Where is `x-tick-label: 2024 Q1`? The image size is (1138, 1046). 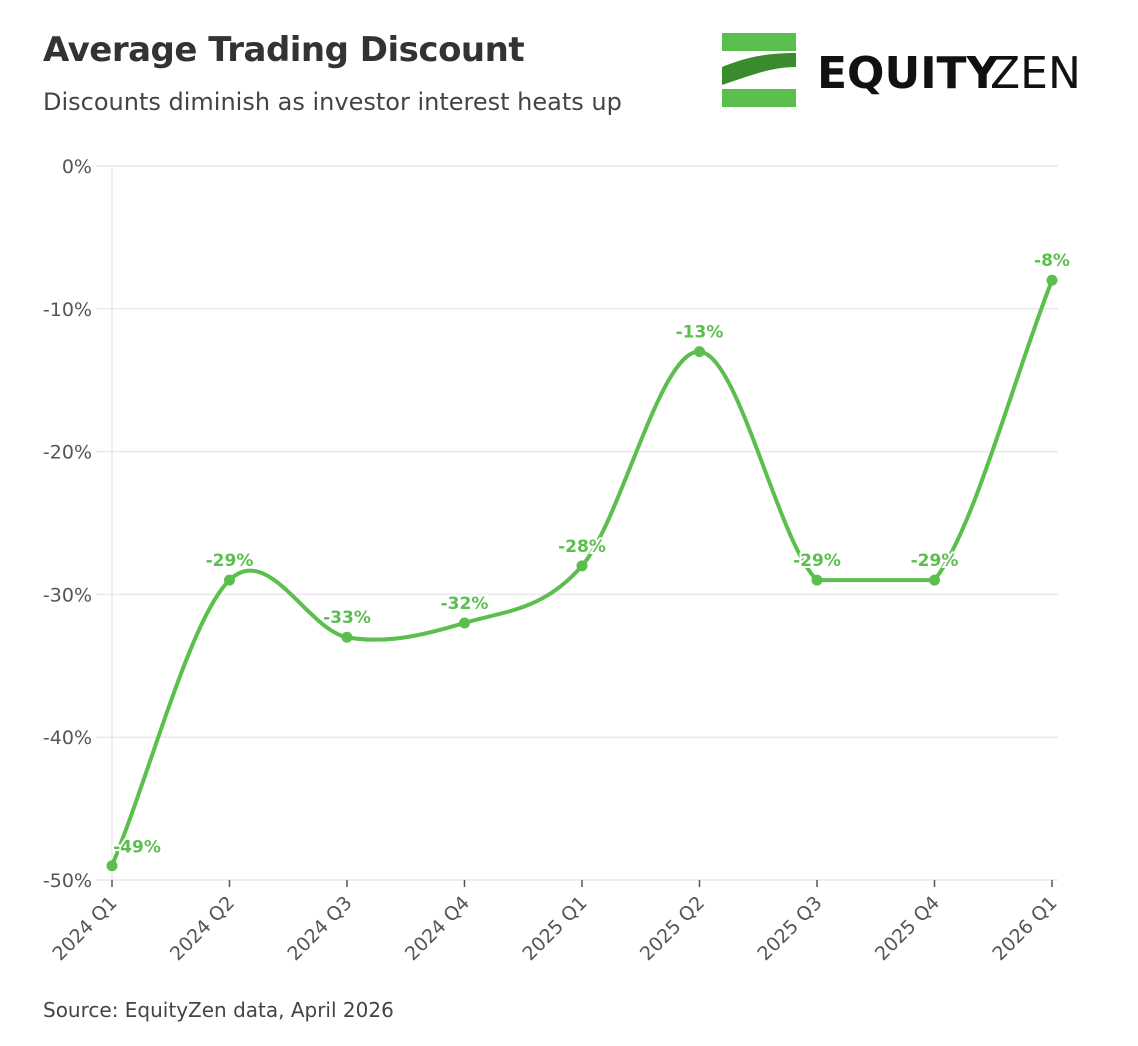
x-tick-label: 2024 Q1 is located at coordinates (84, 928).